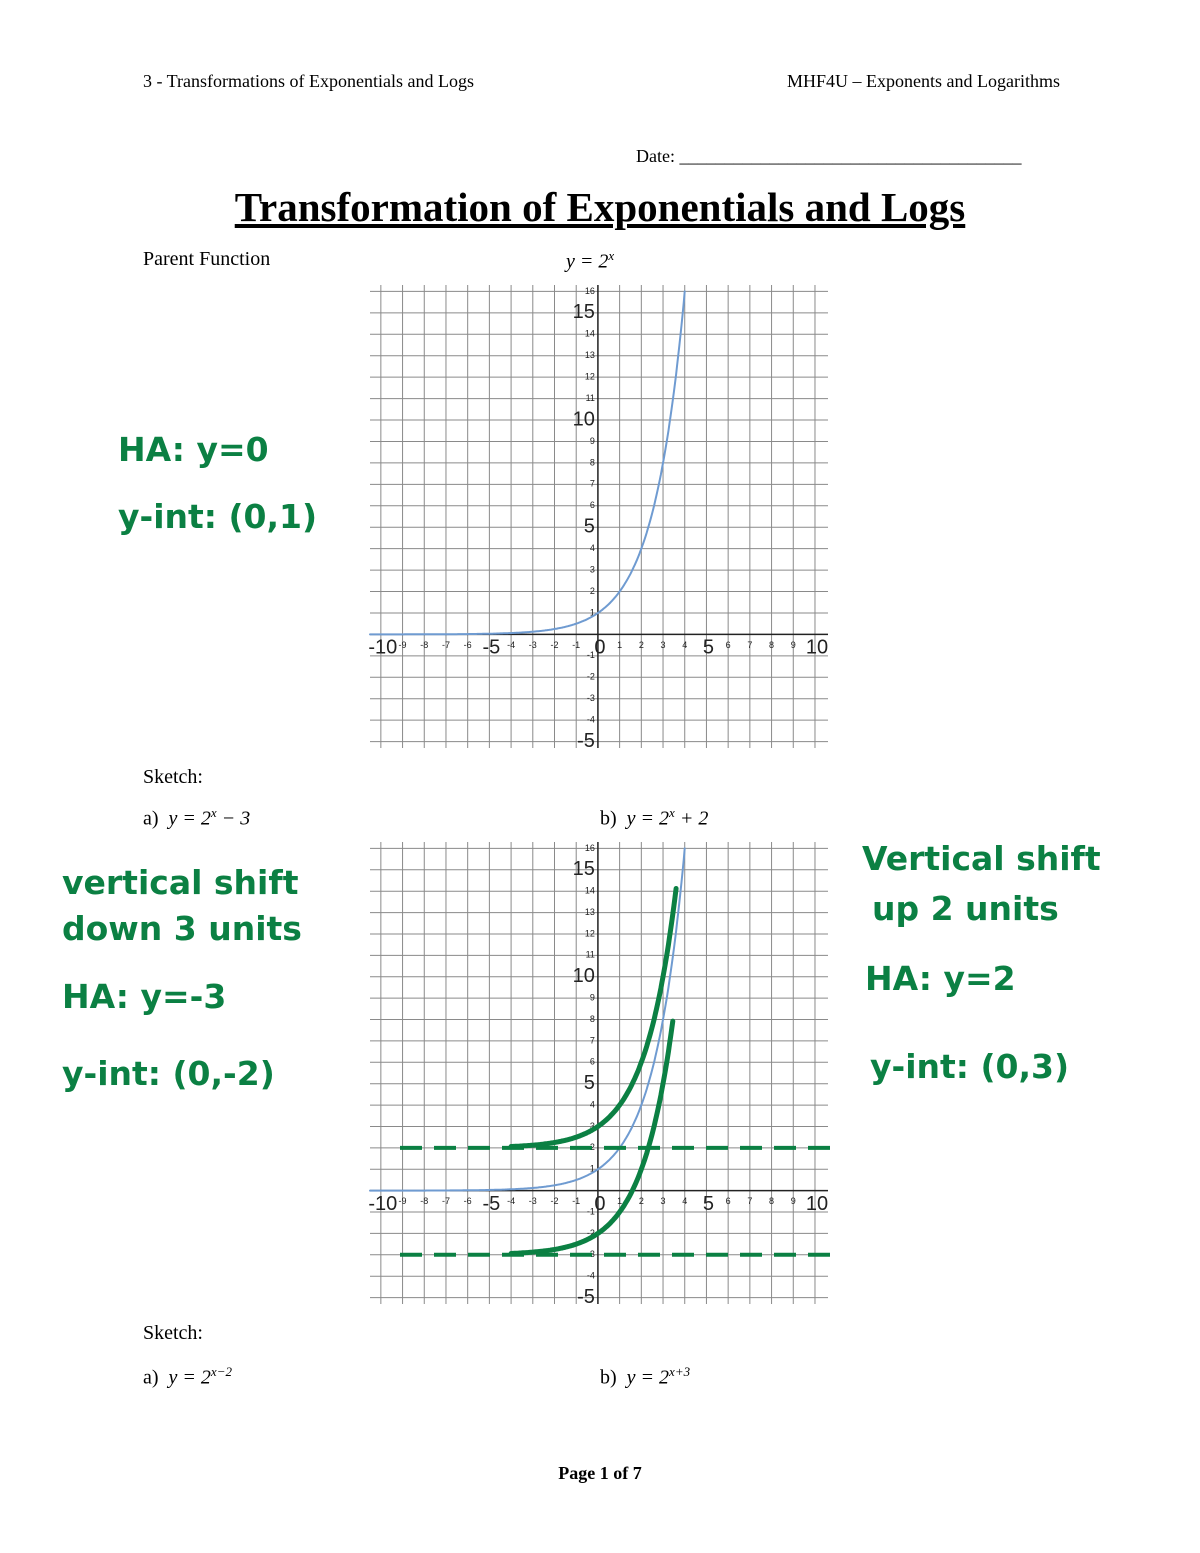 Image resolution: width=1200 pixels, height=1553 pixels. Describe the element at coordinates (965, 908) in the screenshot. I see `note: up 2 units` at that location.